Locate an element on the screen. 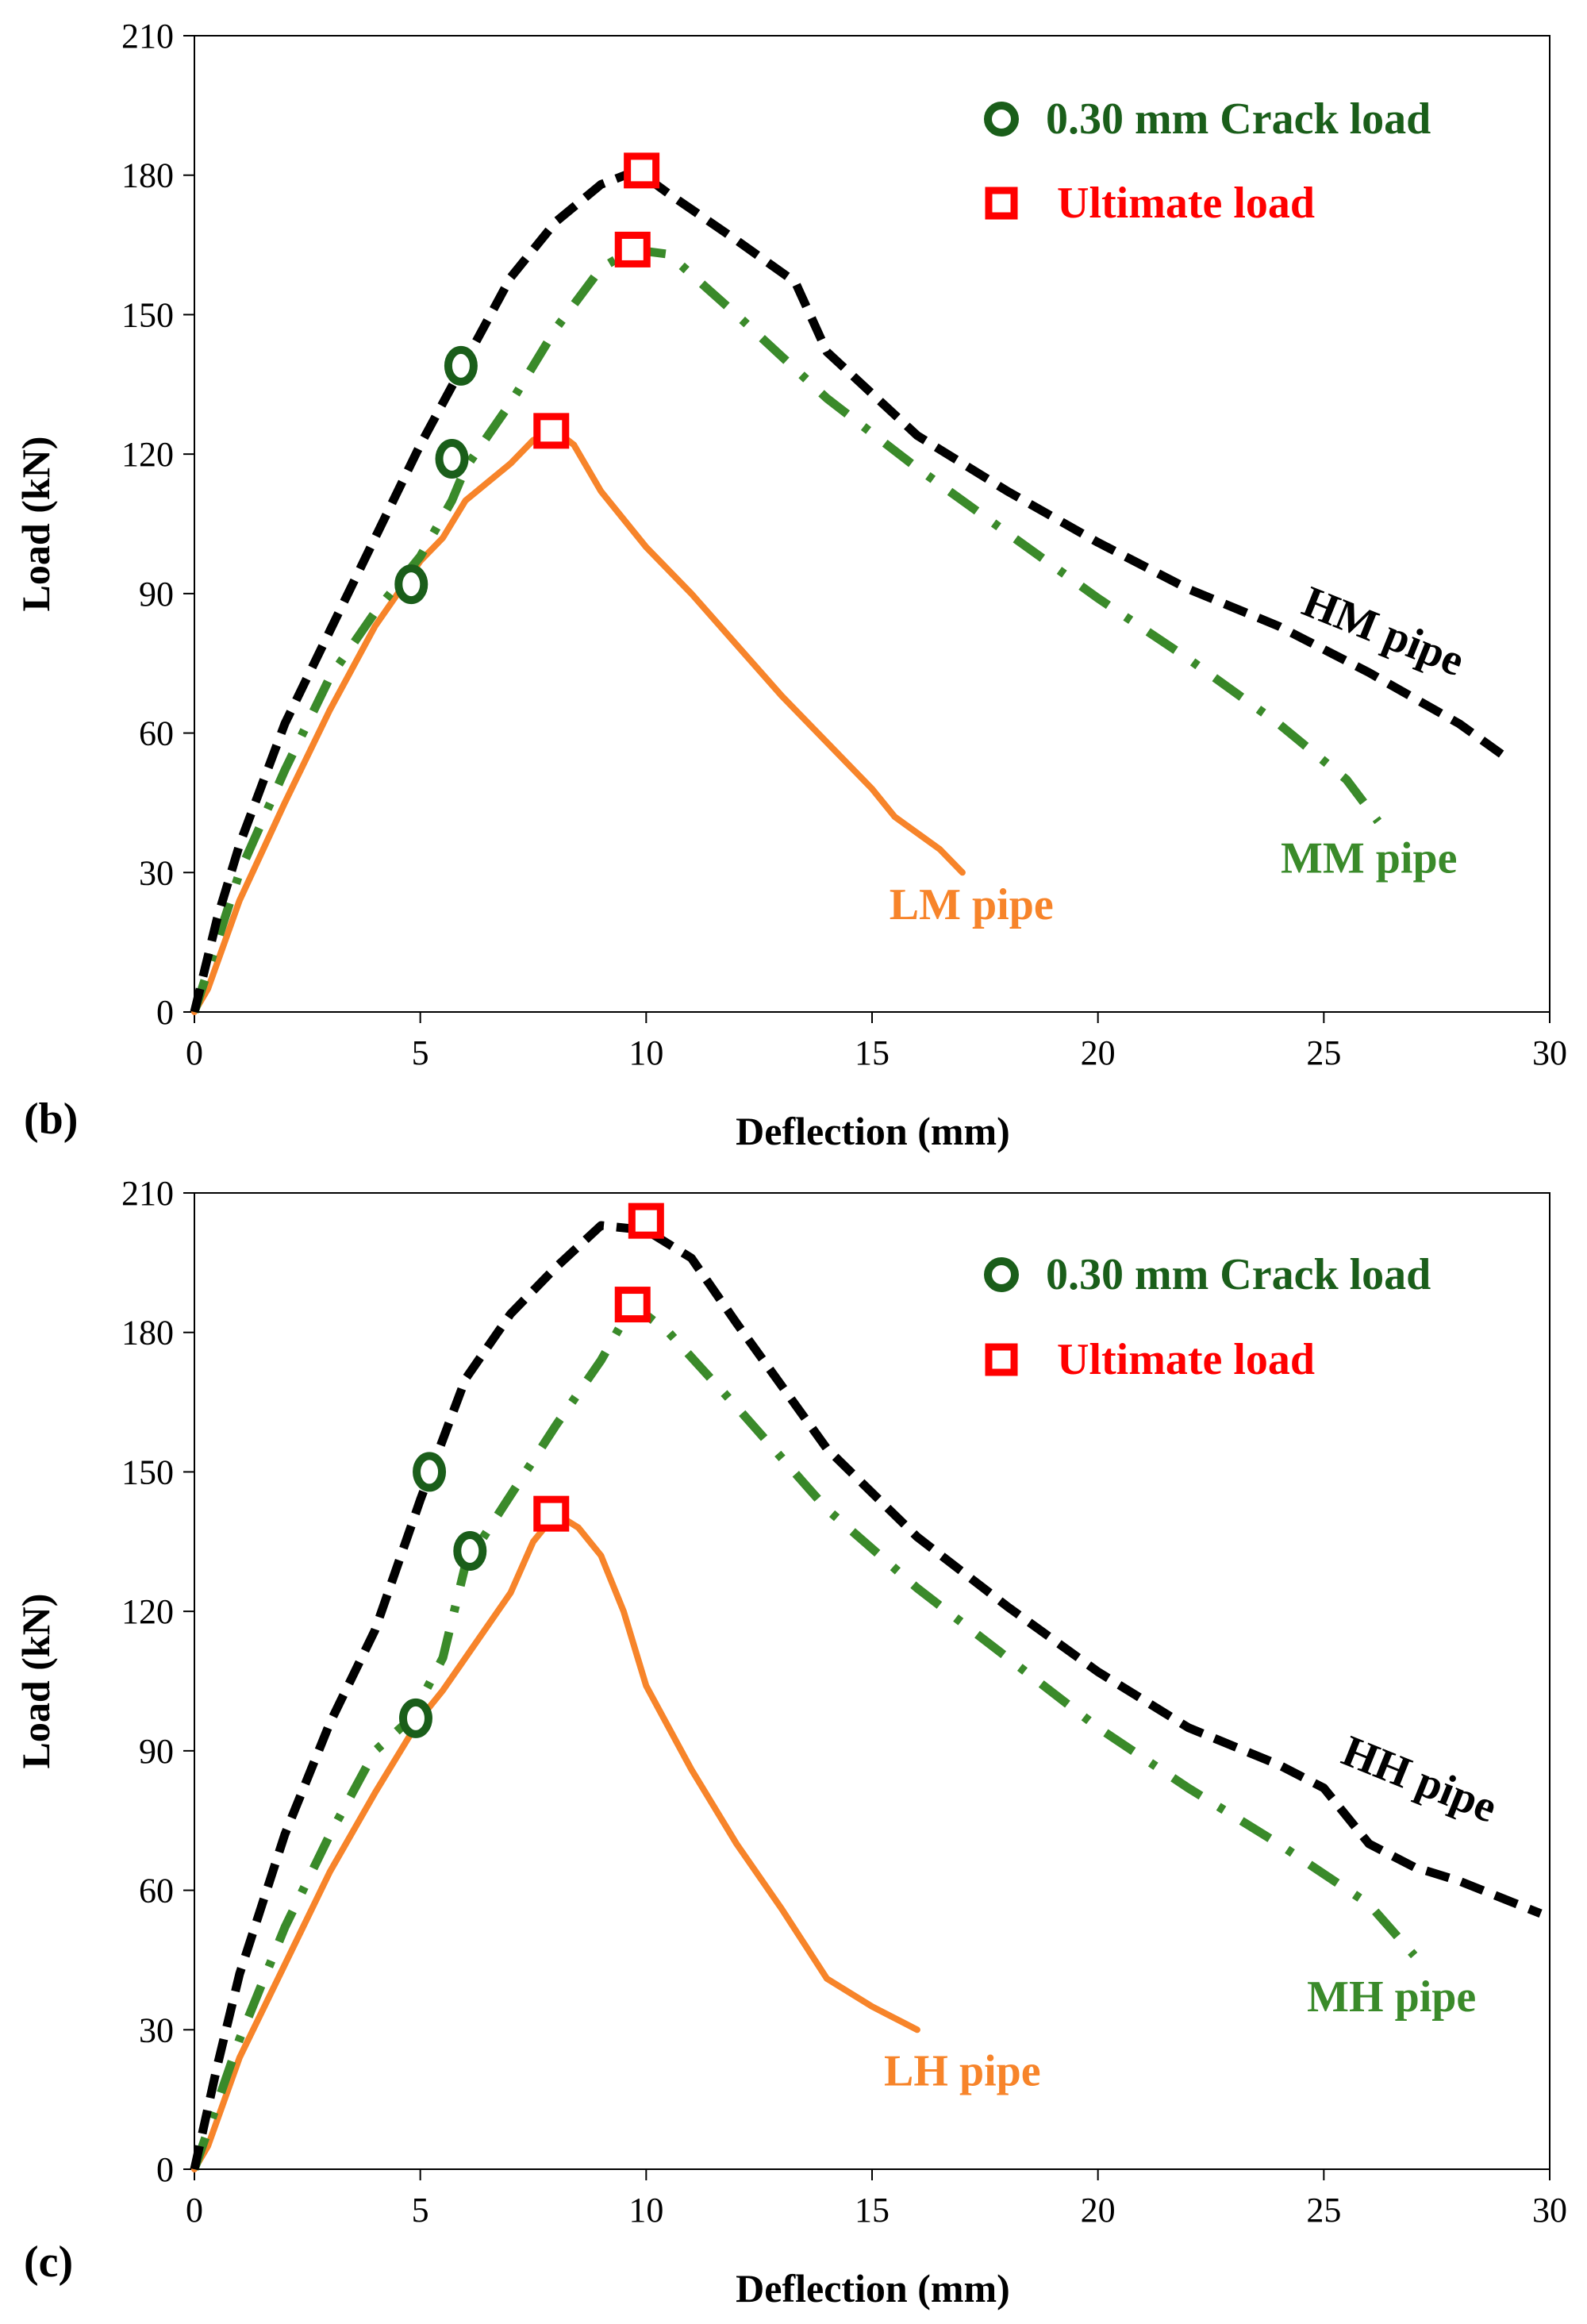 This screenshot has height=2324, width=1587. series-label-lm-pipe: LM pipe is located at coordinates (972, 904).